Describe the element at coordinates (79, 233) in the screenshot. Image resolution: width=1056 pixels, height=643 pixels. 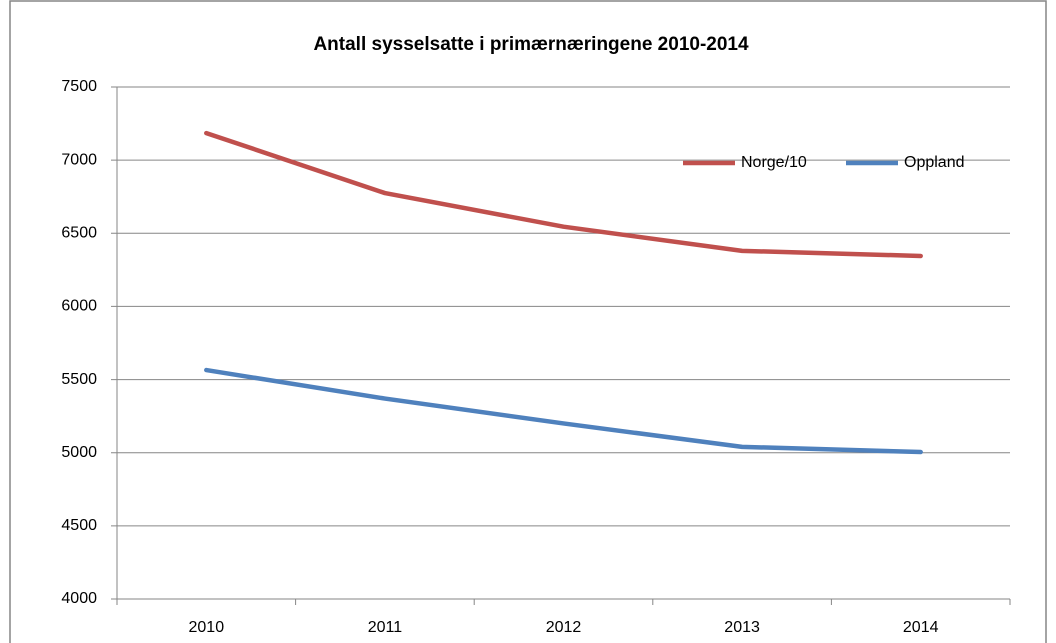
I see `y-tick-label: 6500` at that location.